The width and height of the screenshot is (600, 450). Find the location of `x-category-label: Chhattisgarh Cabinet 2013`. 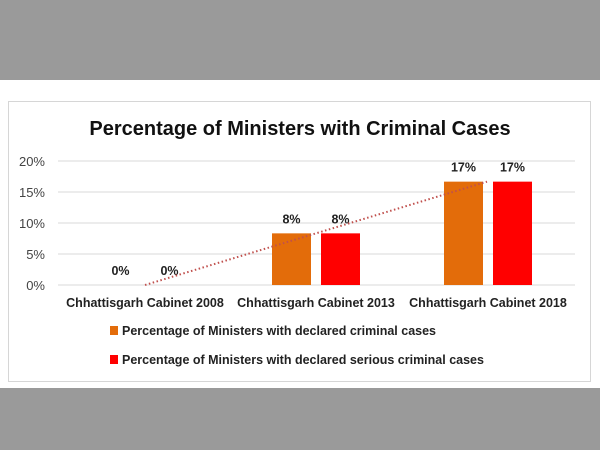

x-category-label: Chhattisgarh Cabinet 2013 is located at coordinates (316, 303).